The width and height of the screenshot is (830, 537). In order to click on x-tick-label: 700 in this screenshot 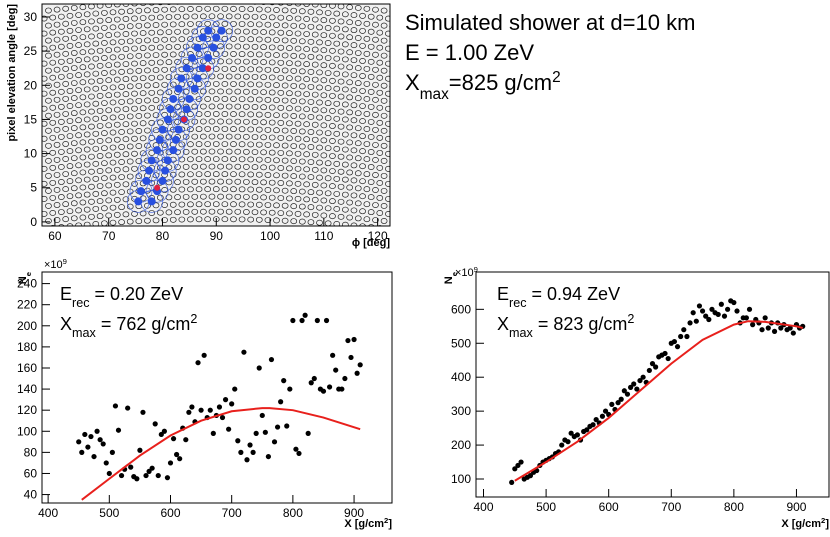, I will do `click(232, 513)`.